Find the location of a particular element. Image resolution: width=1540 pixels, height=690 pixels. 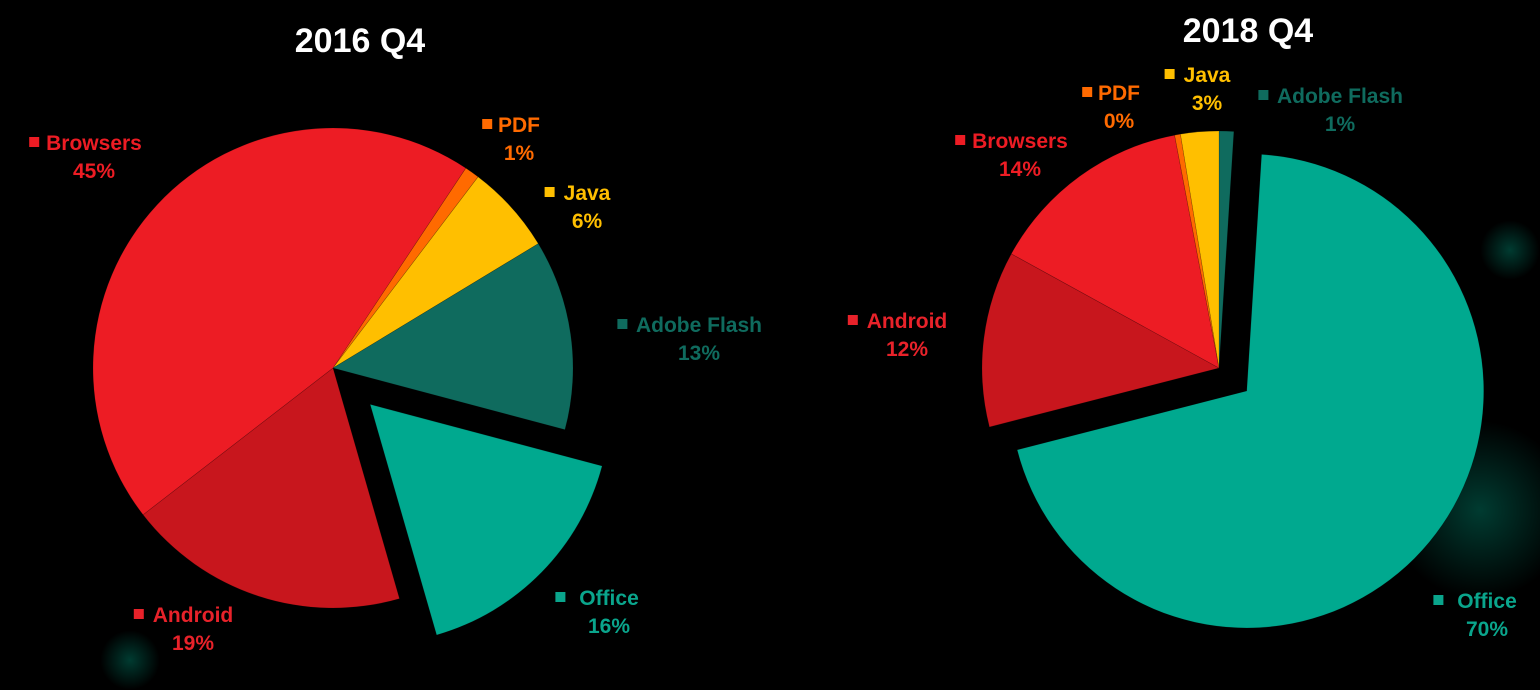

slice-label-browsers: Browsers 45% is located at coordinates (85, 157).